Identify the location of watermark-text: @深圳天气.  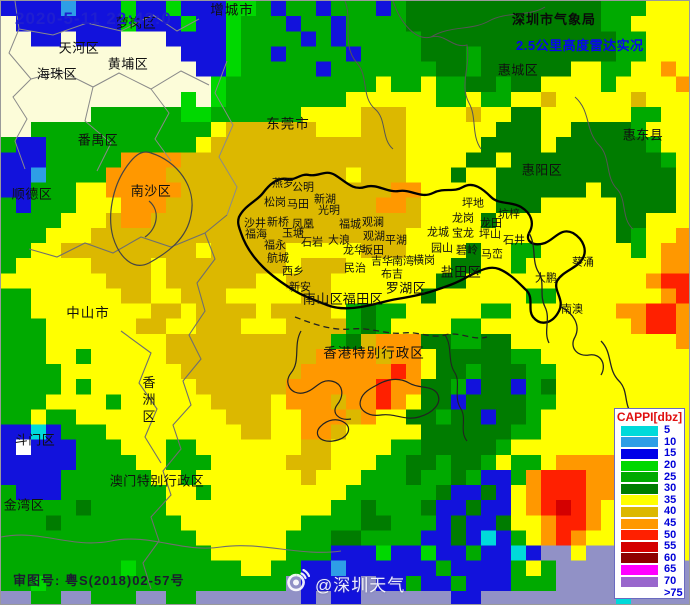
(360, 585).